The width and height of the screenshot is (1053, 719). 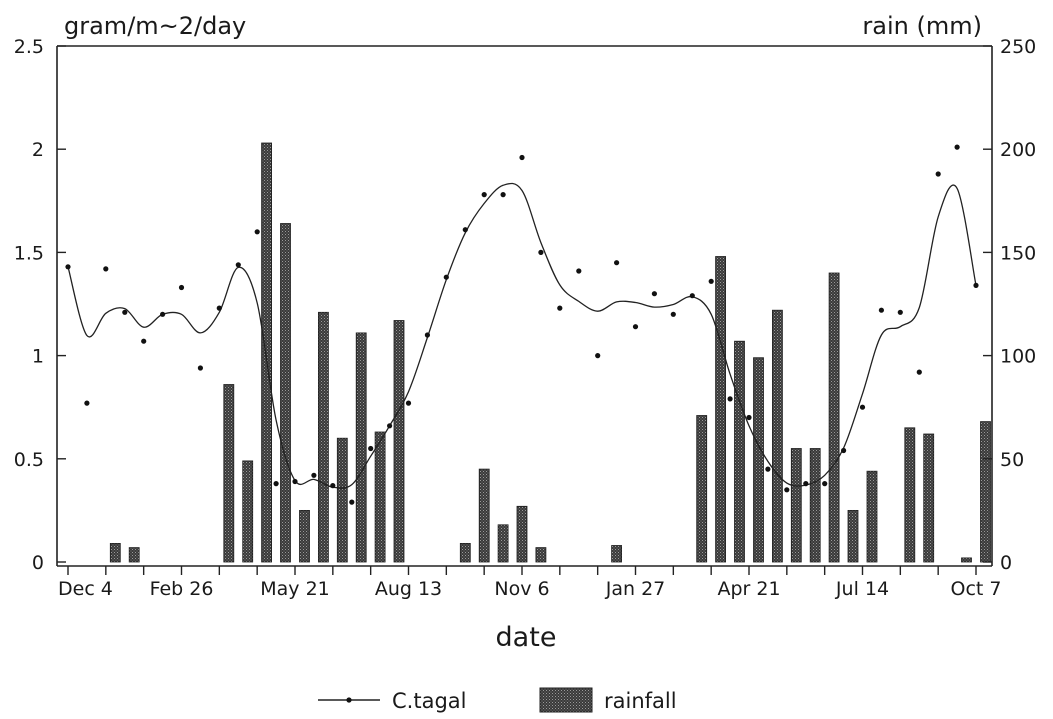 I want to click on right-tick-label-5: 250, so click(x=1018, y=47).